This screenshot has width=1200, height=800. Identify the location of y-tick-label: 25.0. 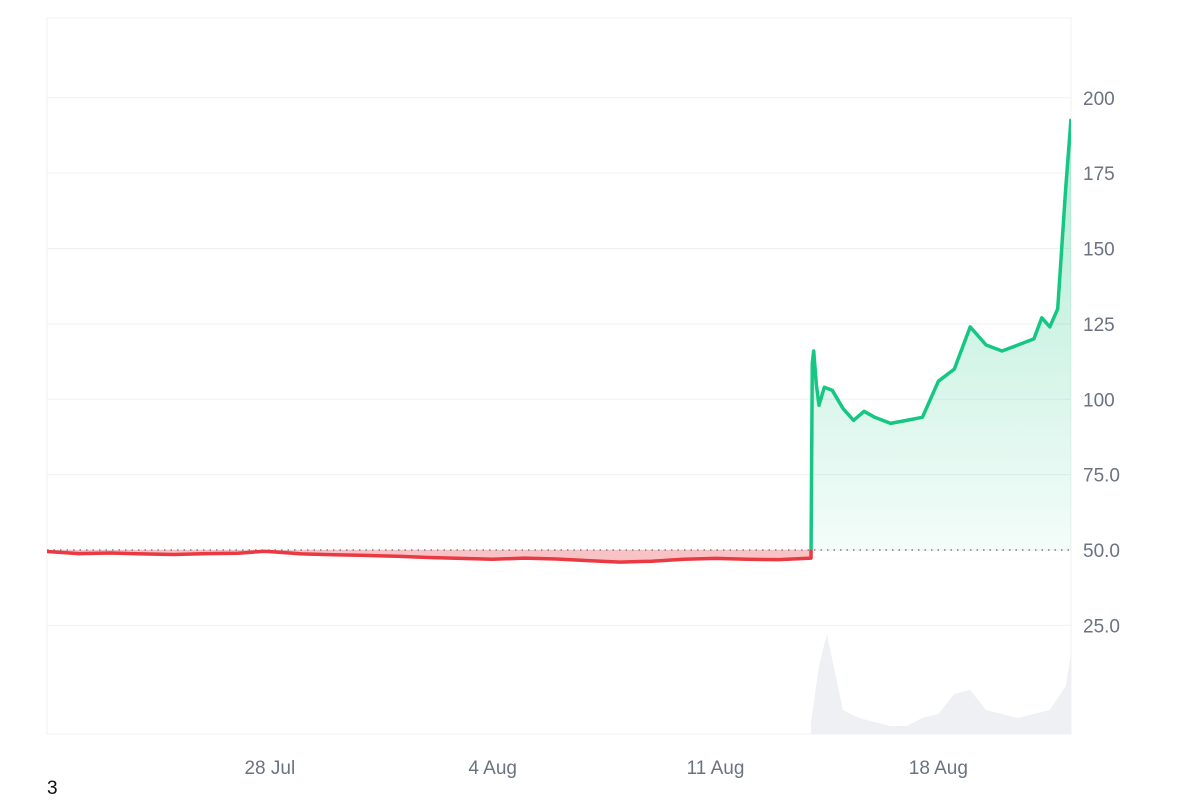
(1101, 626).